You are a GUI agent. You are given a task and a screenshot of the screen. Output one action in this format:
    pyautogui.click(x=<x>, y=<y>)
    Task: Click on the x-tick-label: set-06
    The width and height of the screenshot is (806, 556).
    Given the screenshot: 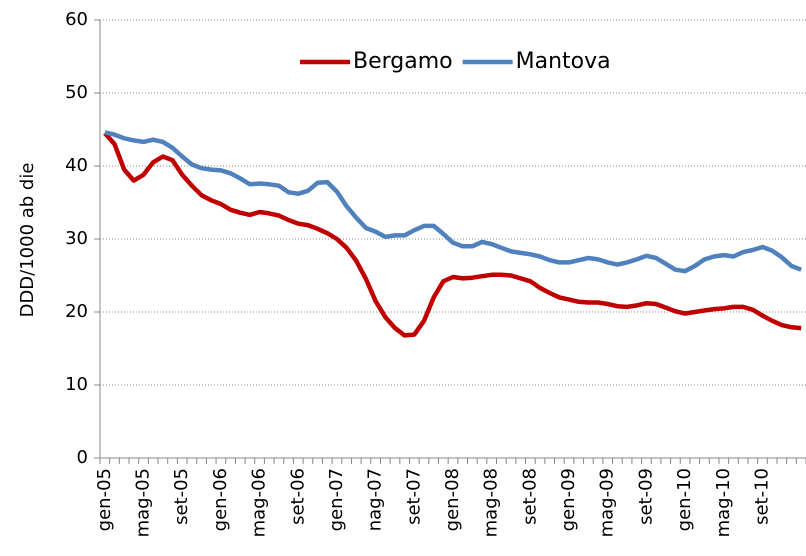 What is the action you would take?
    pyautogui.click(x=297, y=496)
    